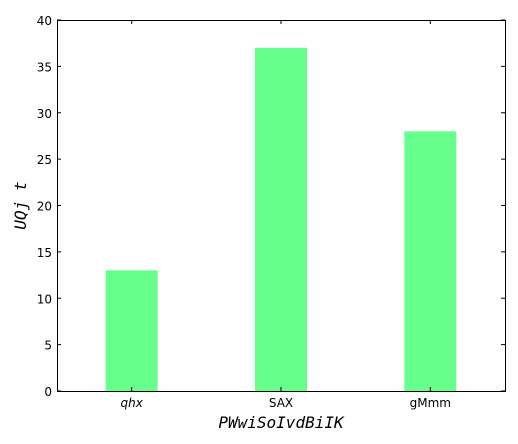 The image size is (518, 444). Describe the element at coordinates (430, 403) in the screenshot. I see `x-tick-label: gMmm` at that location.